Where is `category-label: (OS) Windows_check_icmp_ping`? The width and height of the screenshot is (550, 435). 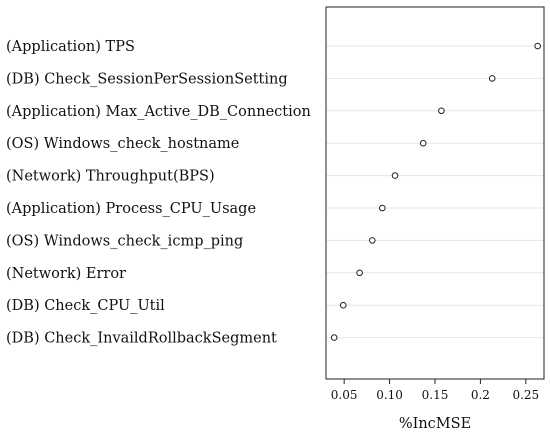 category-label: (OS) Windows_check_icmp_ping is located at coordinates (124, 241).